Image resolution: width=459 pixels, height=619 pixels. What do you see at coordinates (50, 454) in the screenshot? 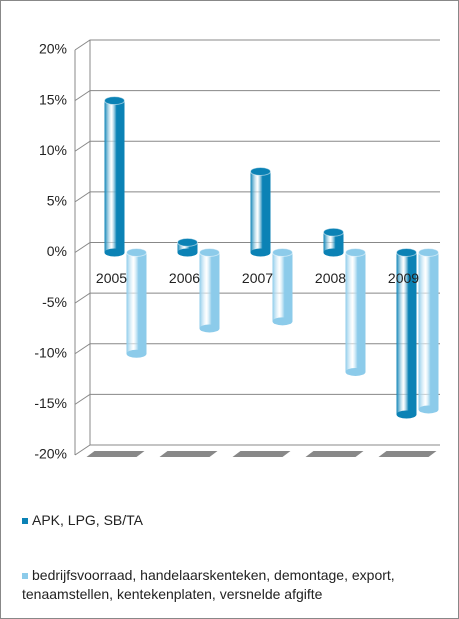
I see `y-tick-label: -20%` at bounding box center [50, 454].